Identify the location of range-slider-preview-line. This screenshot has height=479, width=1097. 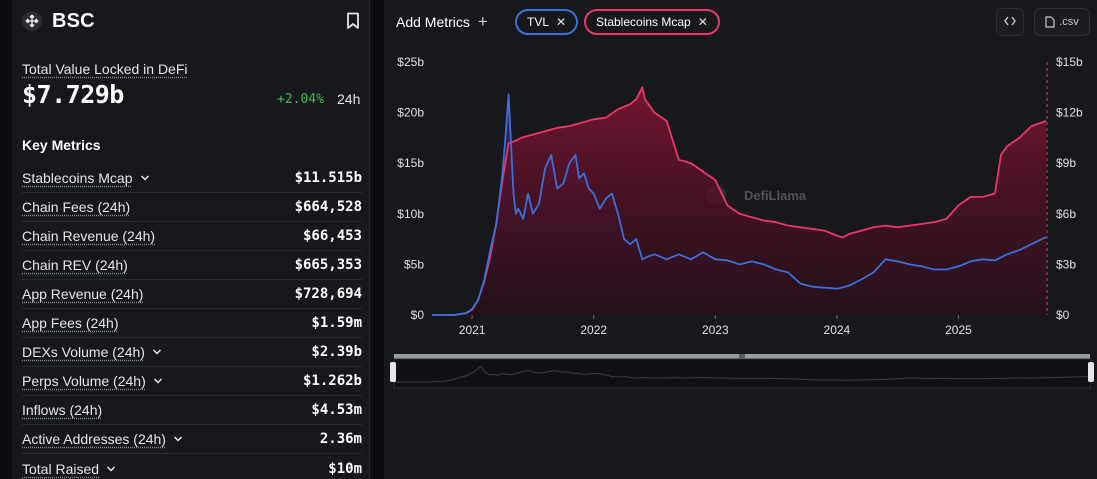
(742, 374).